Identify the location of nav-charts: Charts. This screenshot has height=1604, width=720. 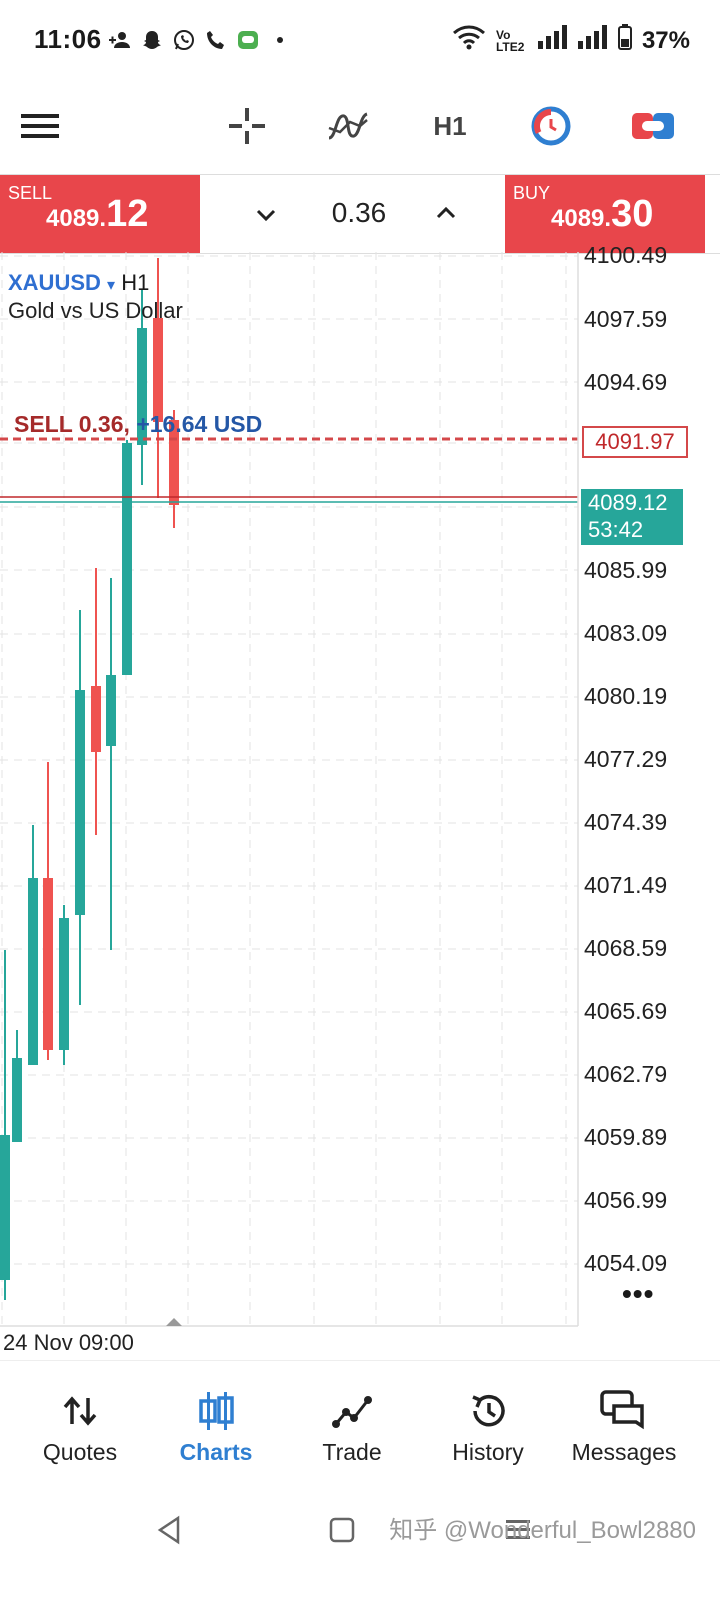
(216, 1421).